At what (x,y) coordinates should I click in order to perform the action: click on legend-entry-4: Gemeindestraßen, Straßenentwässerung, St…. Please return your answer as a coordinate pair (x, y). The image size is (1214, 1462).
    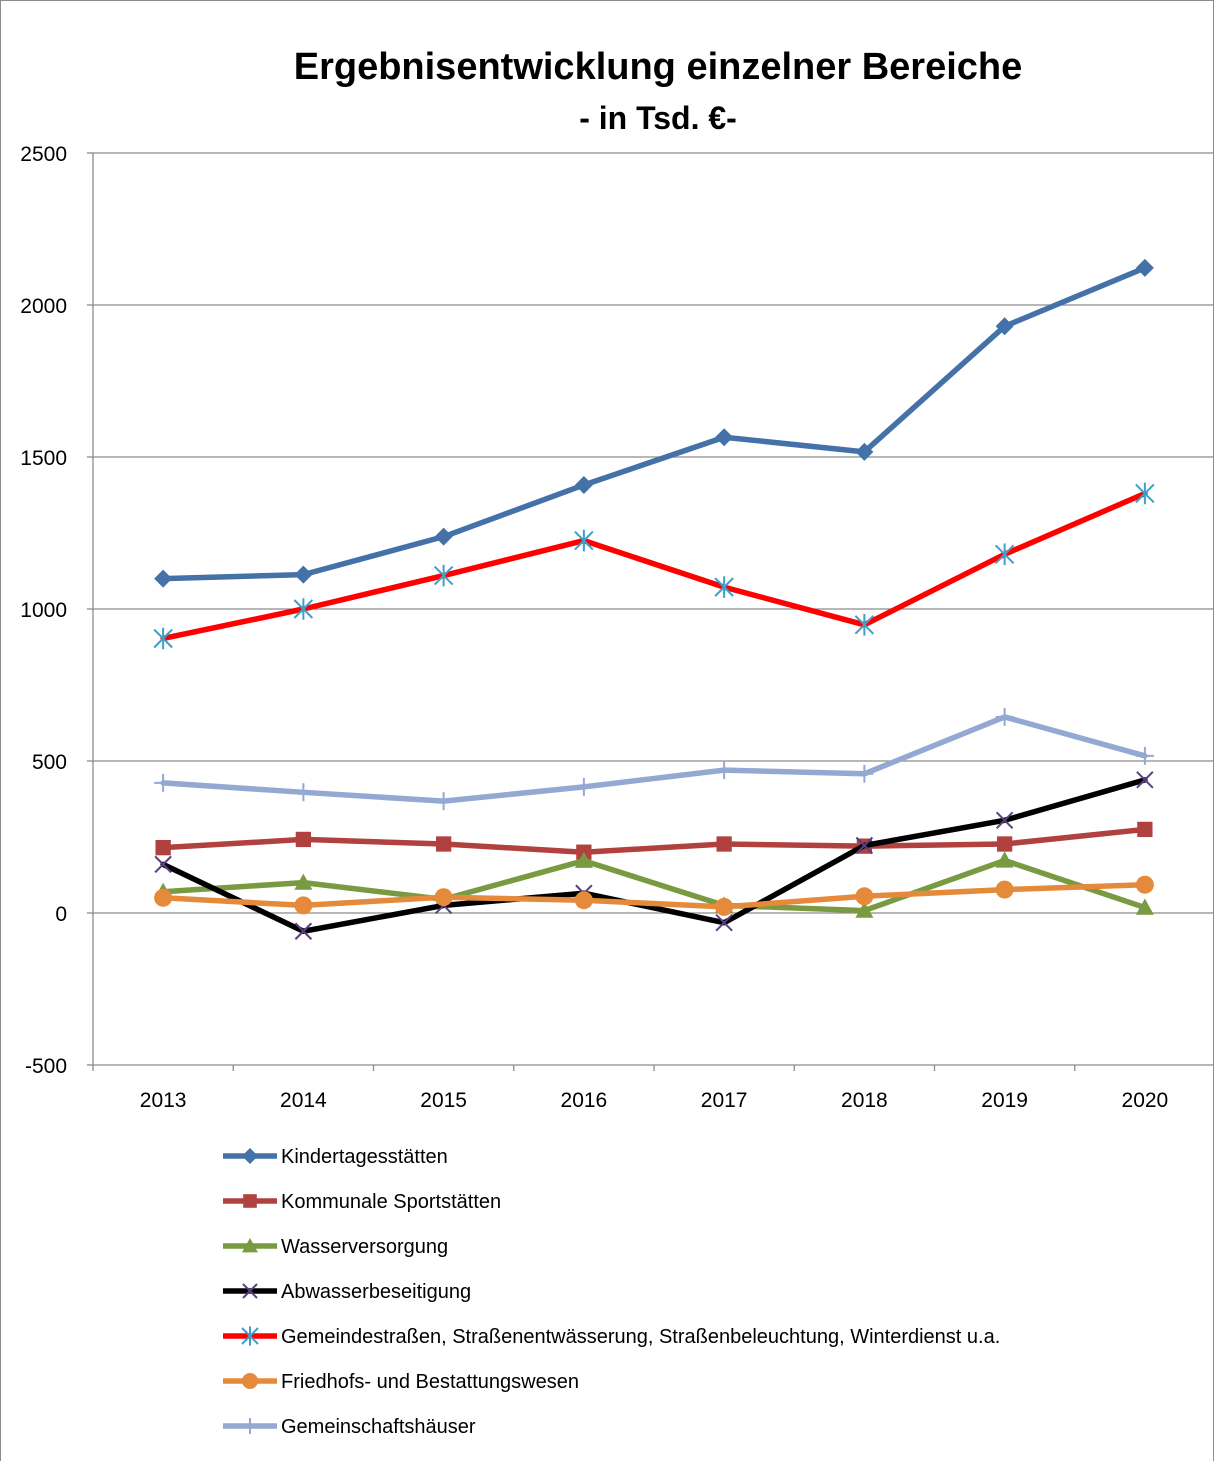
    Looking at the image, I should click on (611, 1337).